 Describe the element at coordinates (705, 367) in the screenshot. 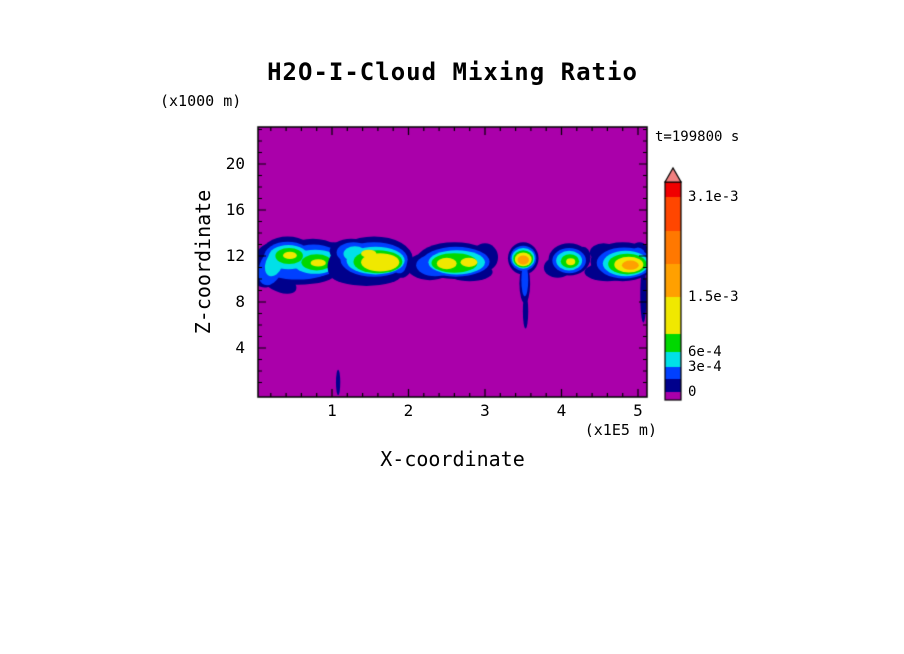

I see `colorbar-label: 3e-4` at that location.